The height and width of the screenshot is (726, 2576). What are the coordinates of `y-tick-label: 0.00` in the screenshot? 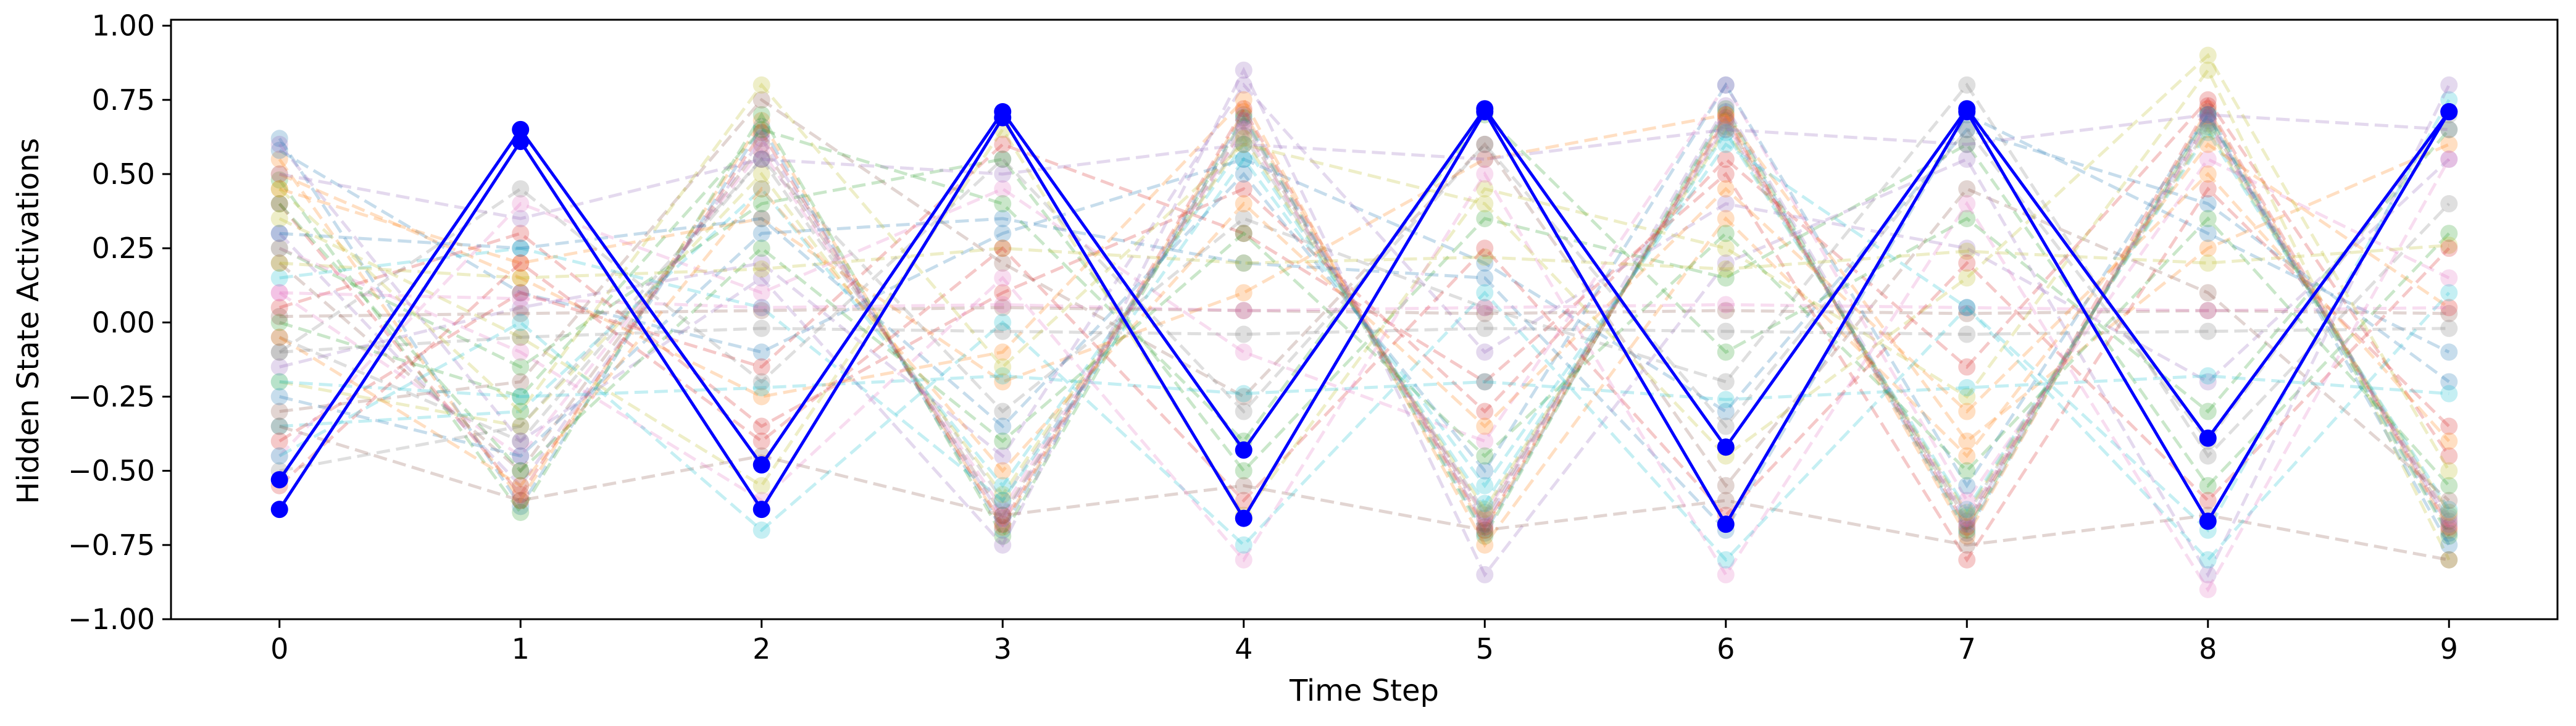 It's located at (123, 322).